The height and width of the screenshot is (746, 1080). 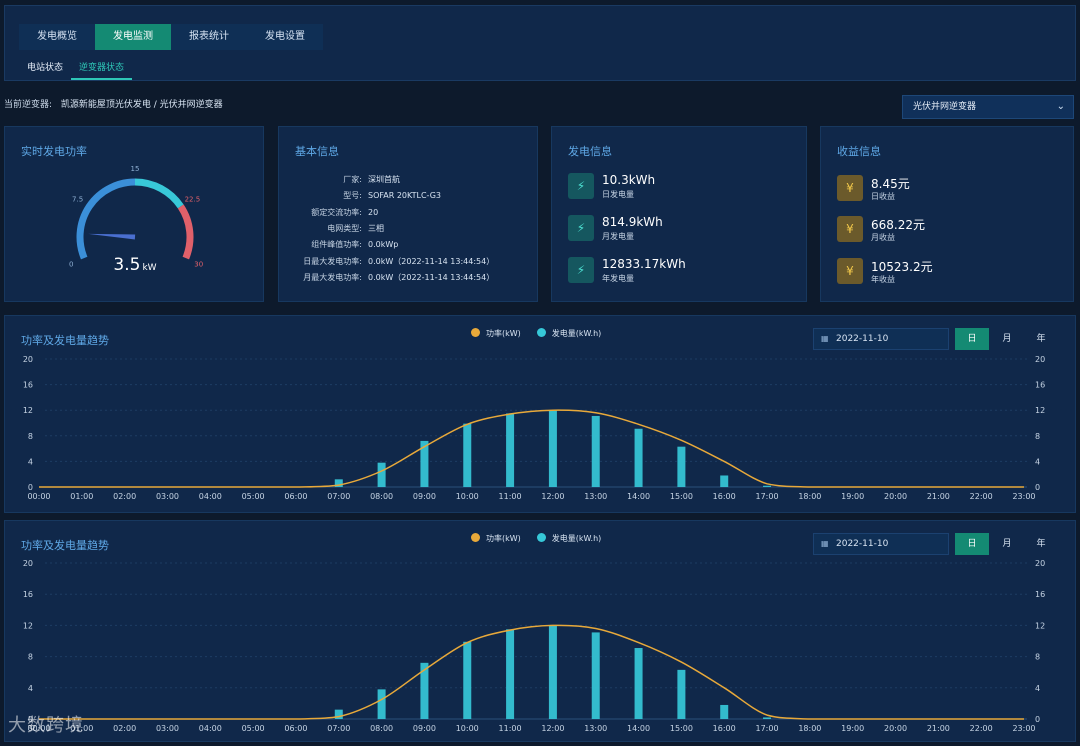 I want to click on chart-legend: 功率(kW) 发电量(kW.h), so click(x=536, y=538).